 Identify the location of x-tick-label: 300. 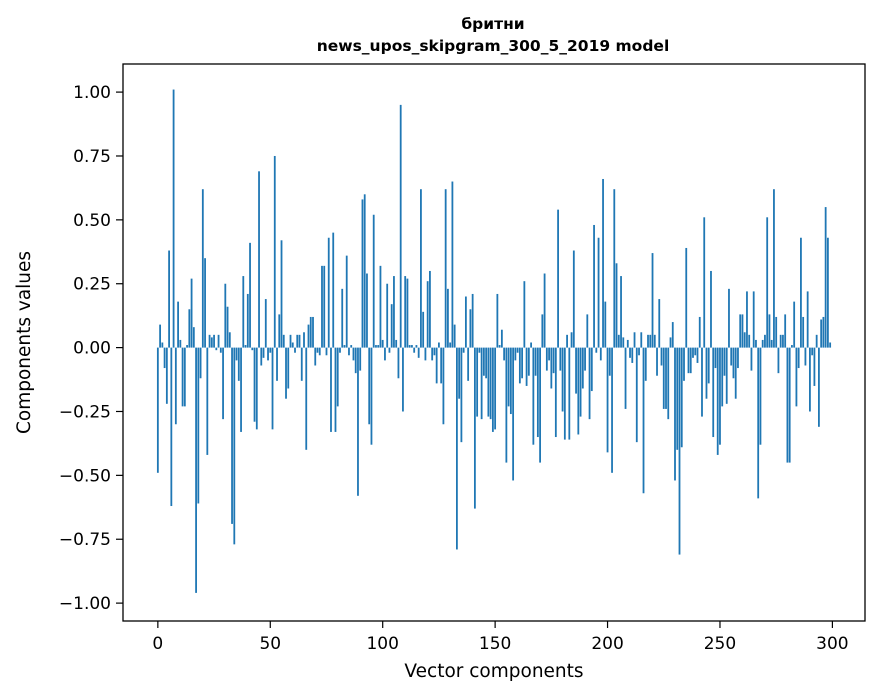
(832, 644).